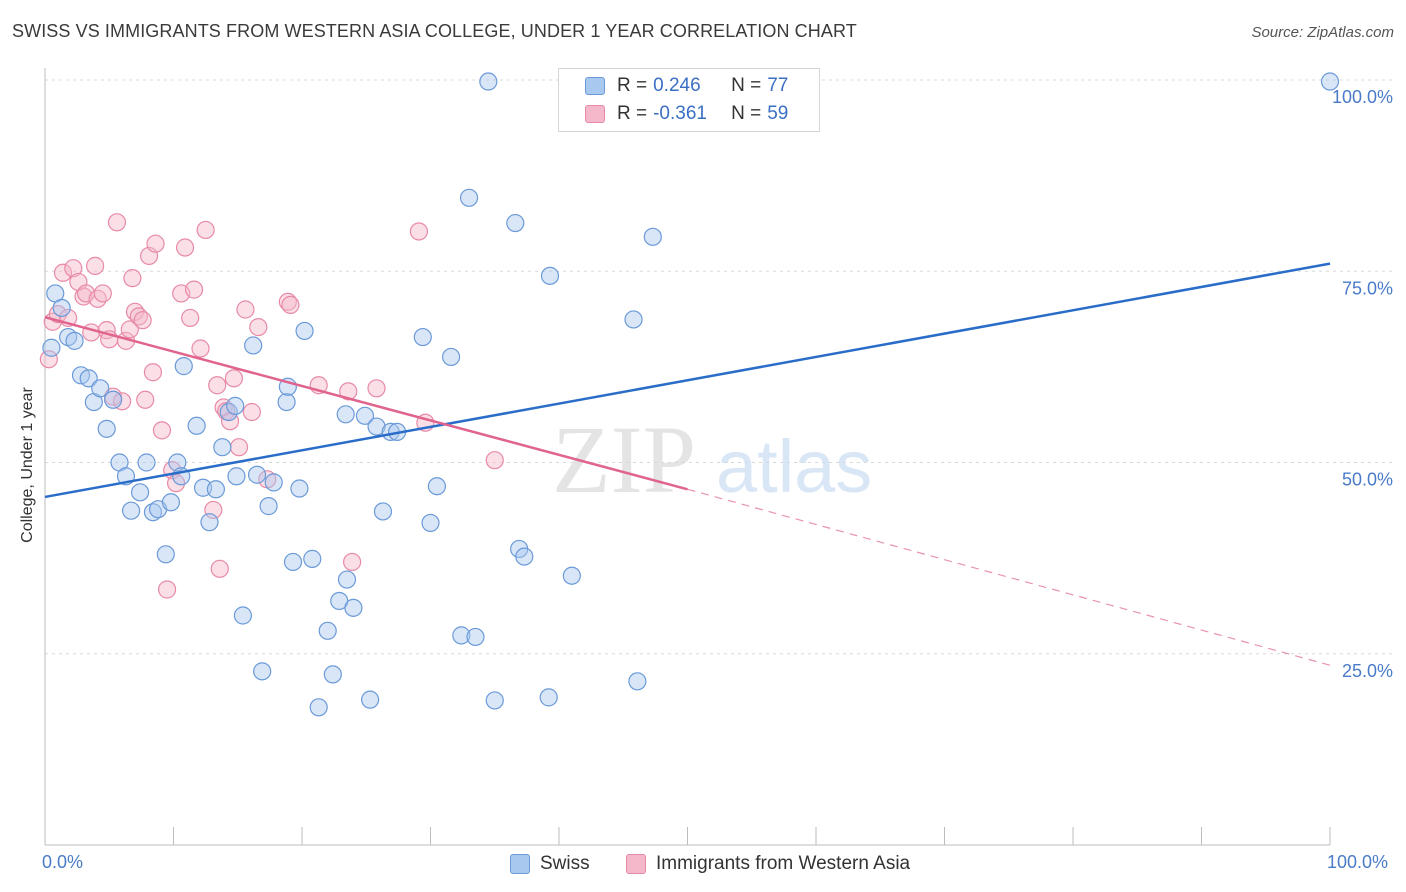  What do you see at coordinates (778, 85) in the screenshot?
I see `n-value: 77` at bounding box center [778, 85].